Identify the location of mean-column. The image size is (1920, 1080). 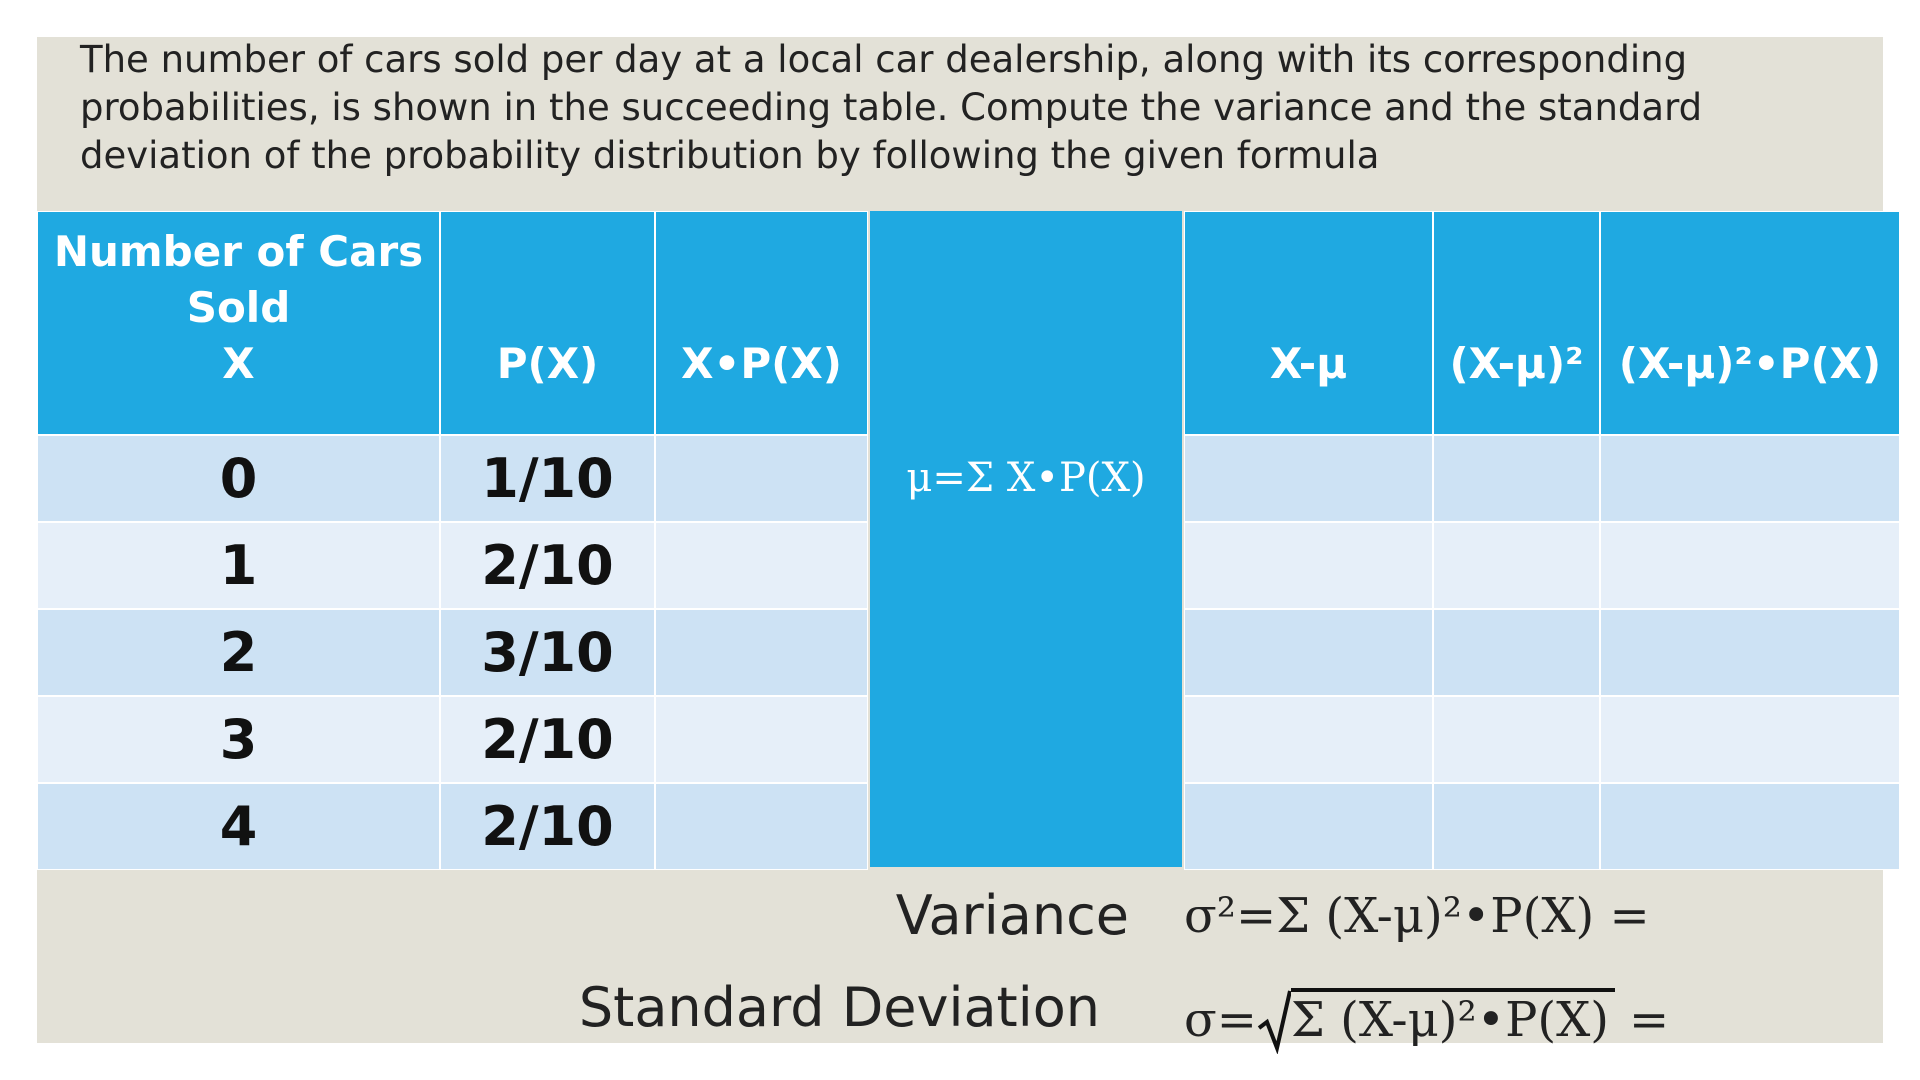
(1026, 539).